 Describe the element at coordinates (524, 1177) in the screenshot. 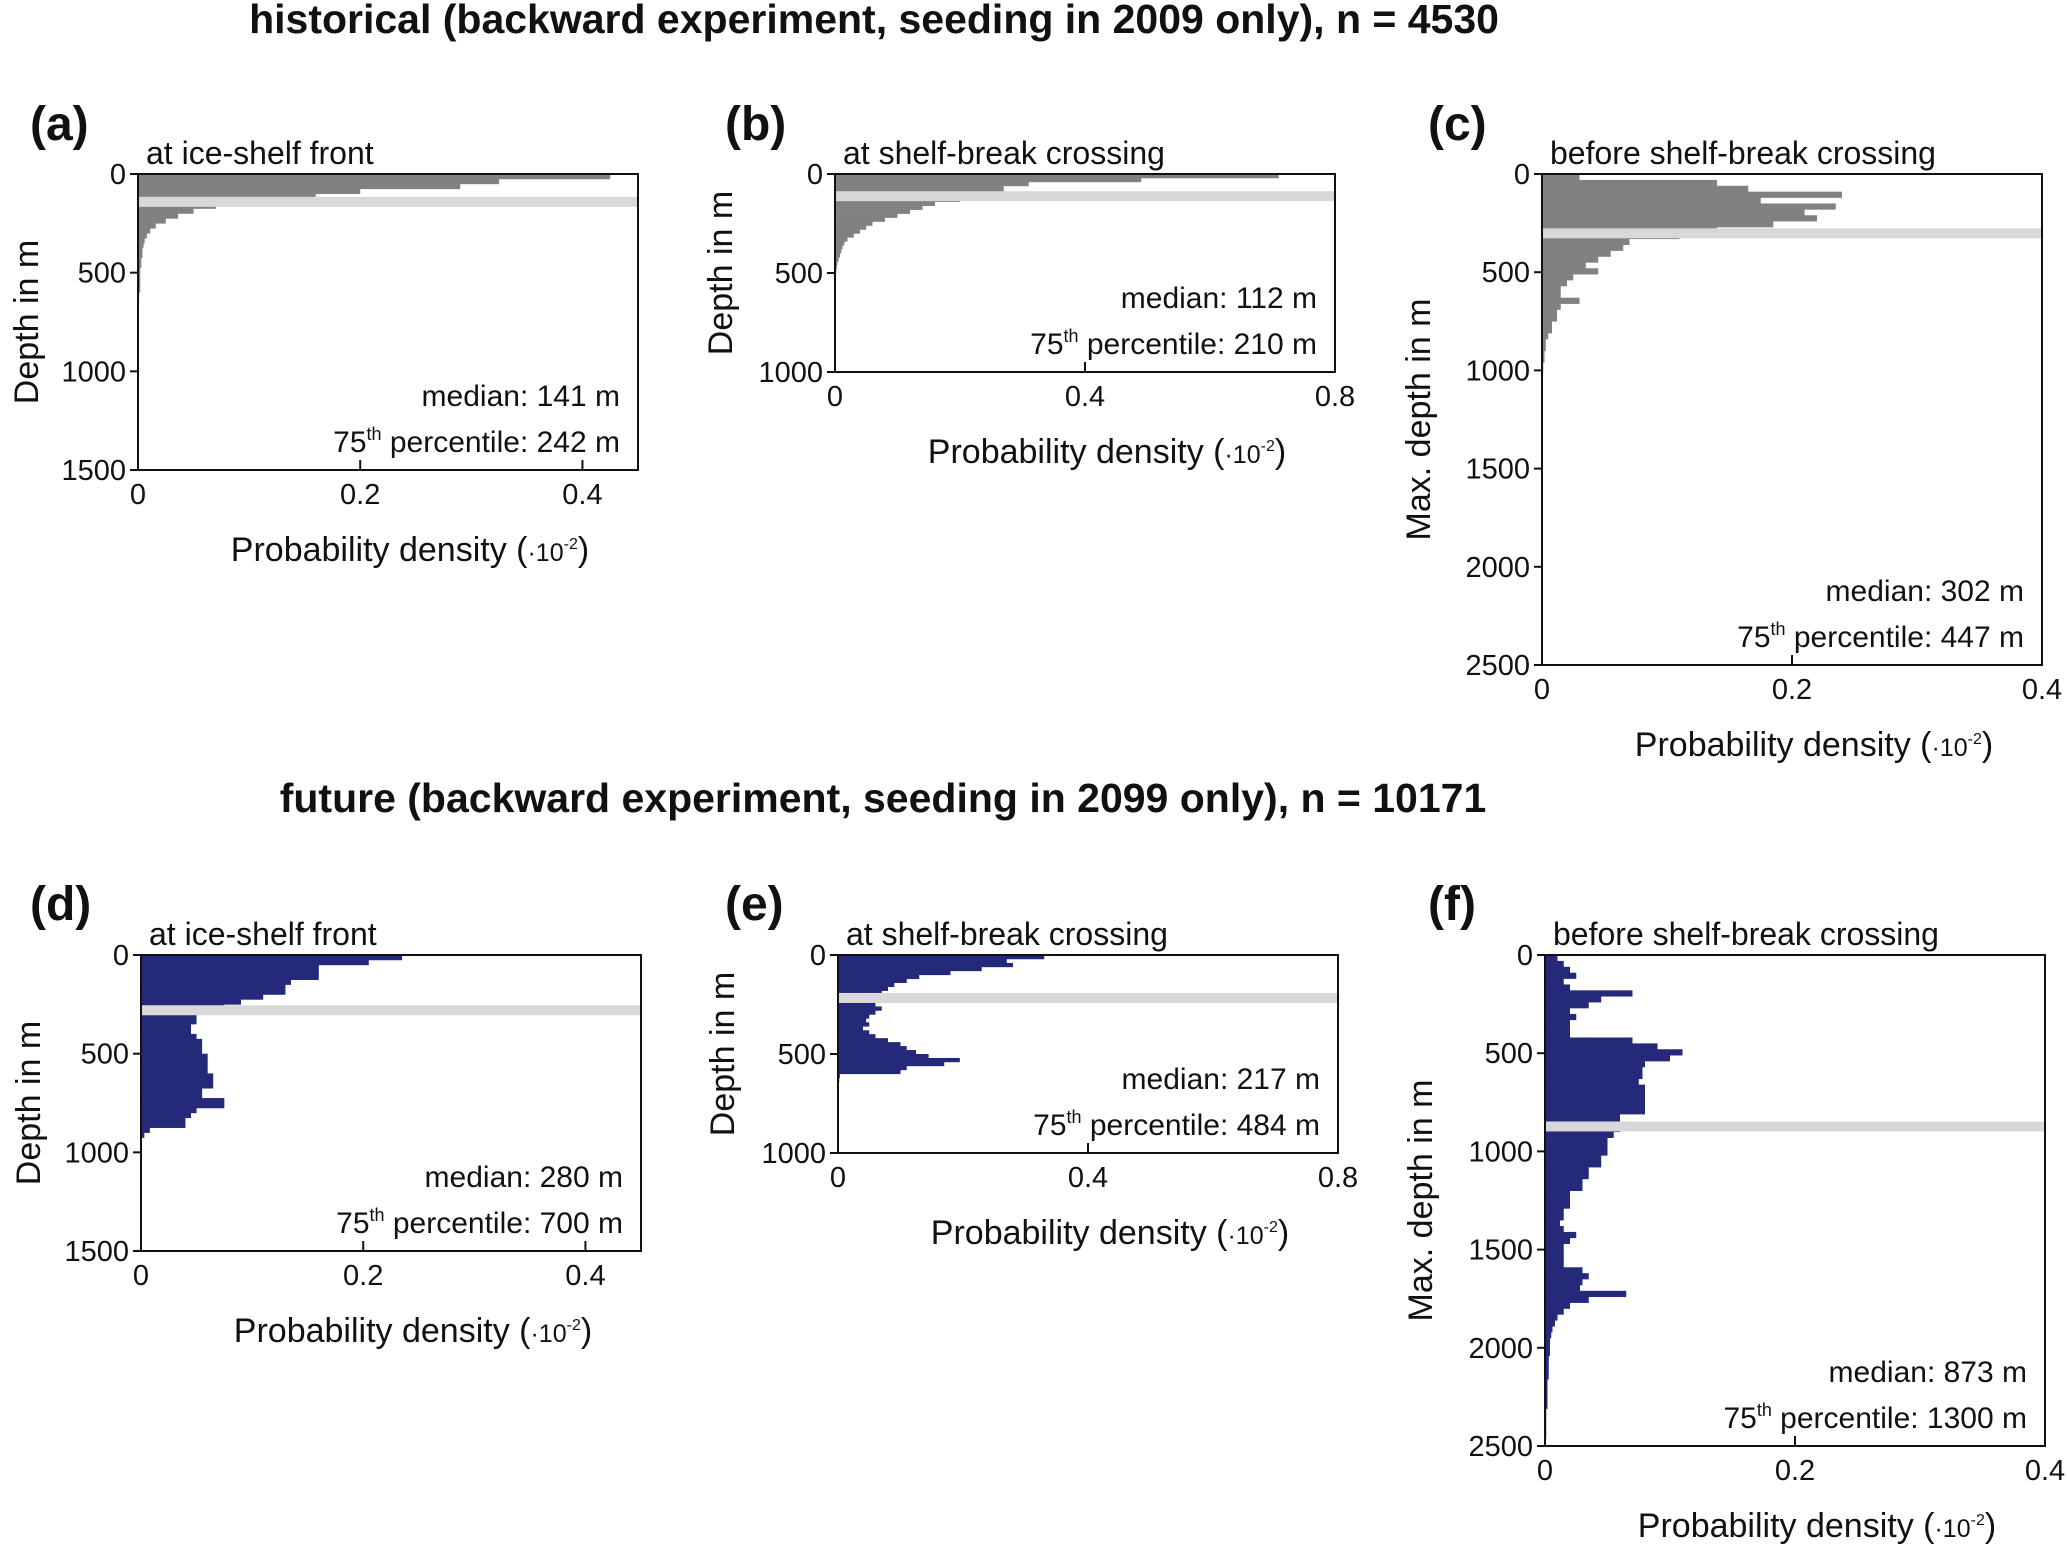

I see `median-annotation: median: 280 m` at that location.